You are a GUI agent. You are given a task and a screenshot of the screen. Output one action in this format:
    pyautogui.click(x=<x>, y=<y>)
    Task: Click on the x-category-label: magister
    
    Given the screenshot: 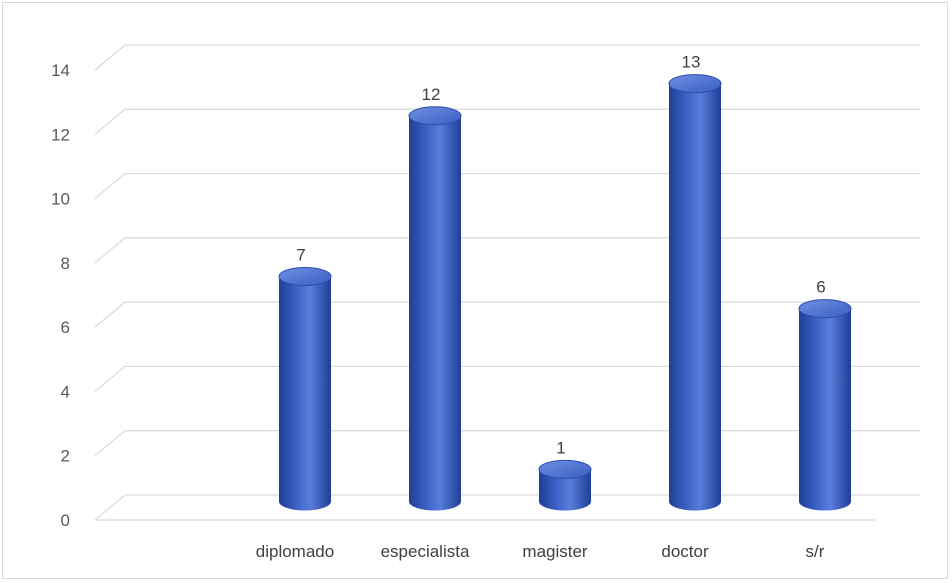 What is the action you would take?
    pyautogui.click(x=555, y=551)
    